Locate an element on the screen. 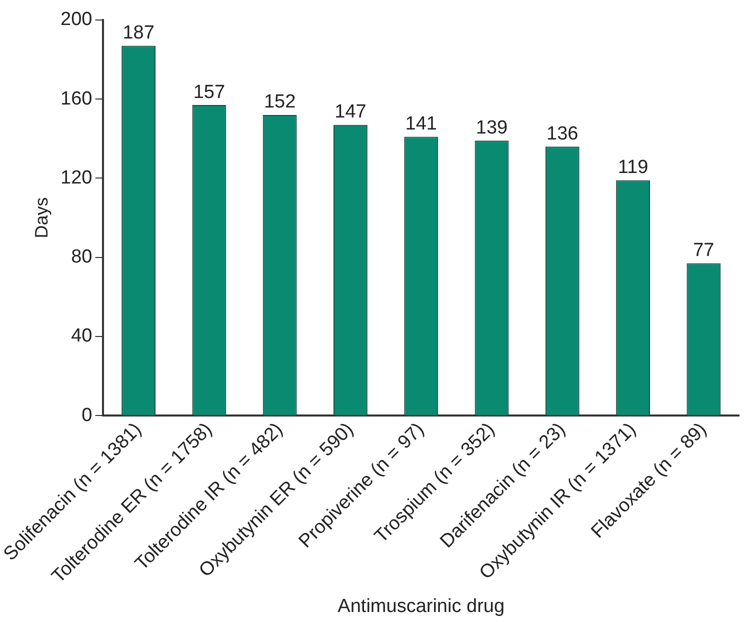  data-label: 152 is located at coordinates (280, 102).